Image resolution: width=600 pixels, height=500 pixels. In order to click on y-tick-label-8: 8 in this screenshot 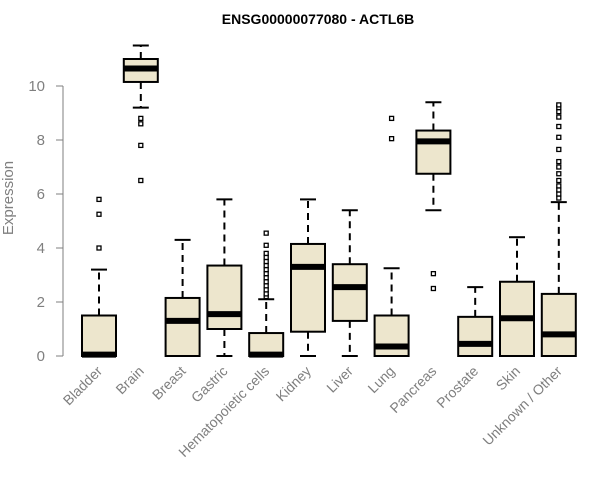, I will do `click(41, 140)`.